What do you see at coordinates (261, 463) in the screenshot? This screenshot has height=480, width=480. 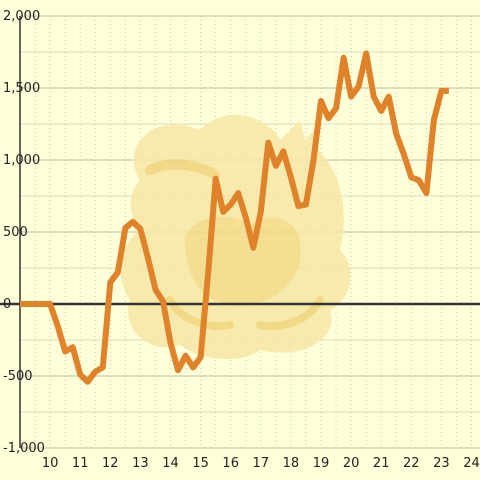 I see `x-tick-label: 17` at bounding box center [261, 463].